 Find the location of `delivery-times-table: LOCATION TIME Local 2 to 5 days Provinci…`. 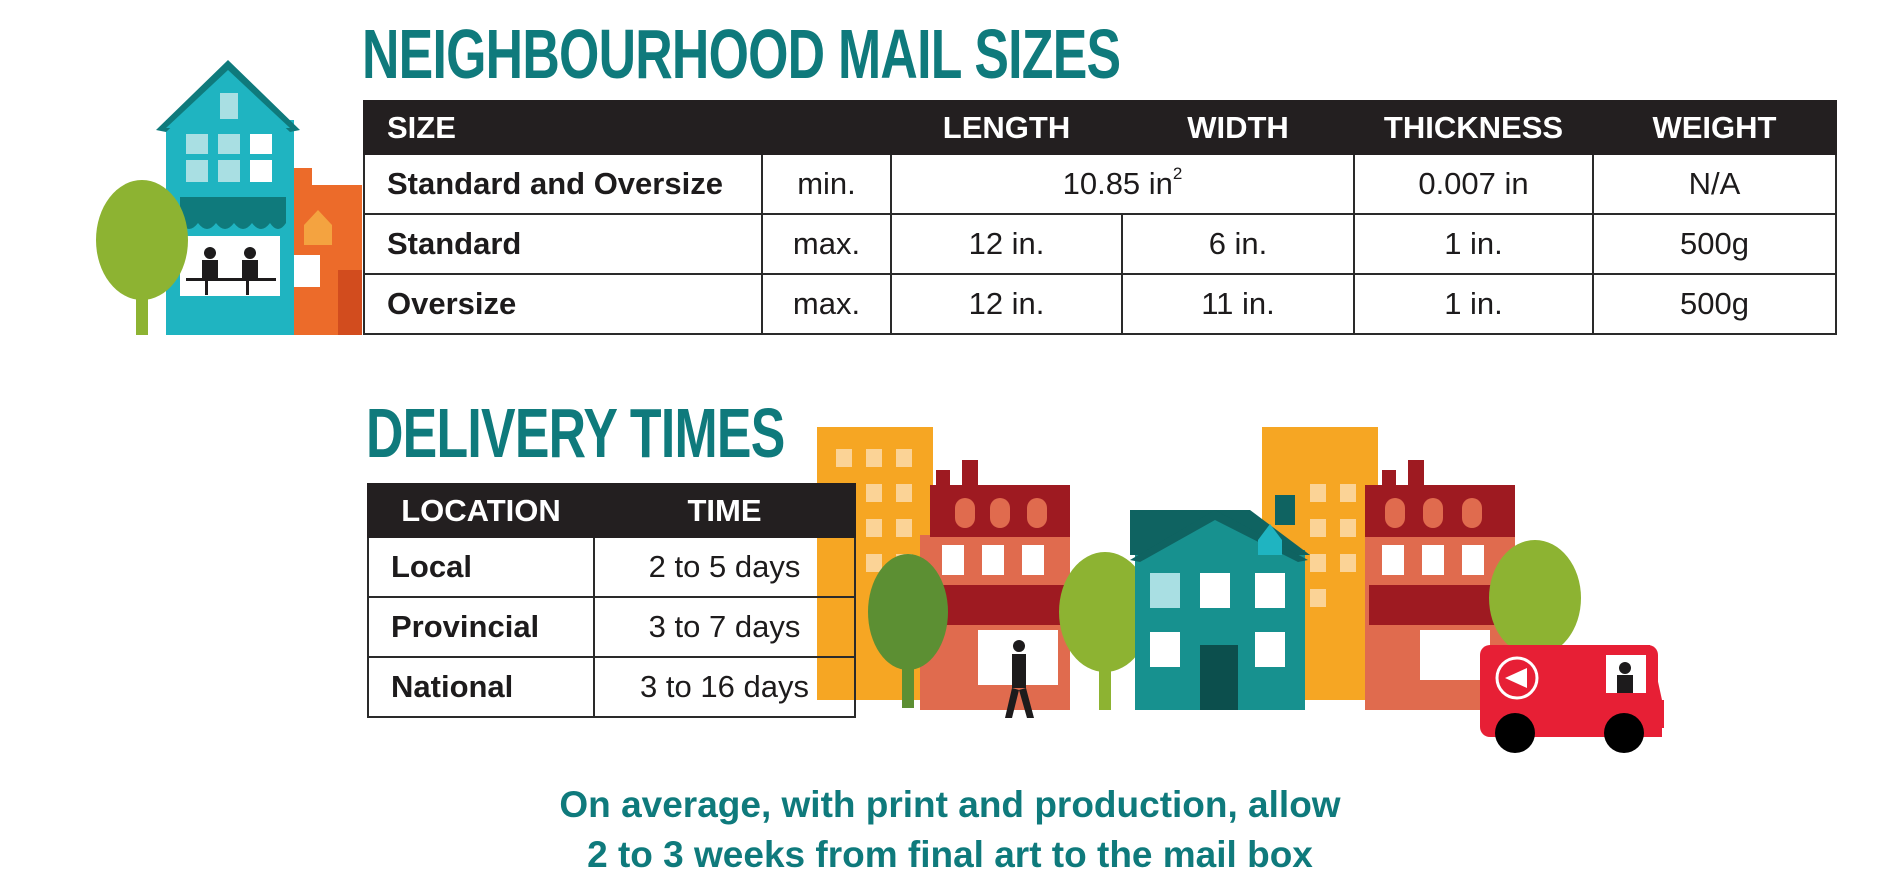

delivery-times-table: LOCATION TIME Local 2 to 5 days Provinci… is located at coordinates (611, 600).